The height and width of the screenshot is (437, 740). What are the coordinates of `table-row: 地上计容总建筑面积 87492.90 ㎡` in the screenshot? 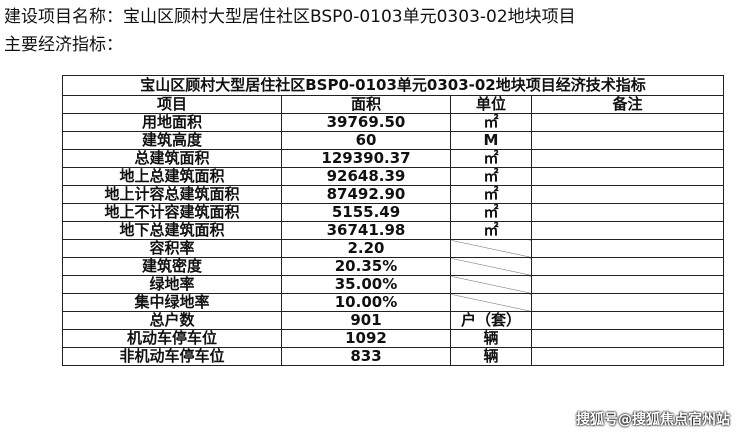 It's located at (393, 194).